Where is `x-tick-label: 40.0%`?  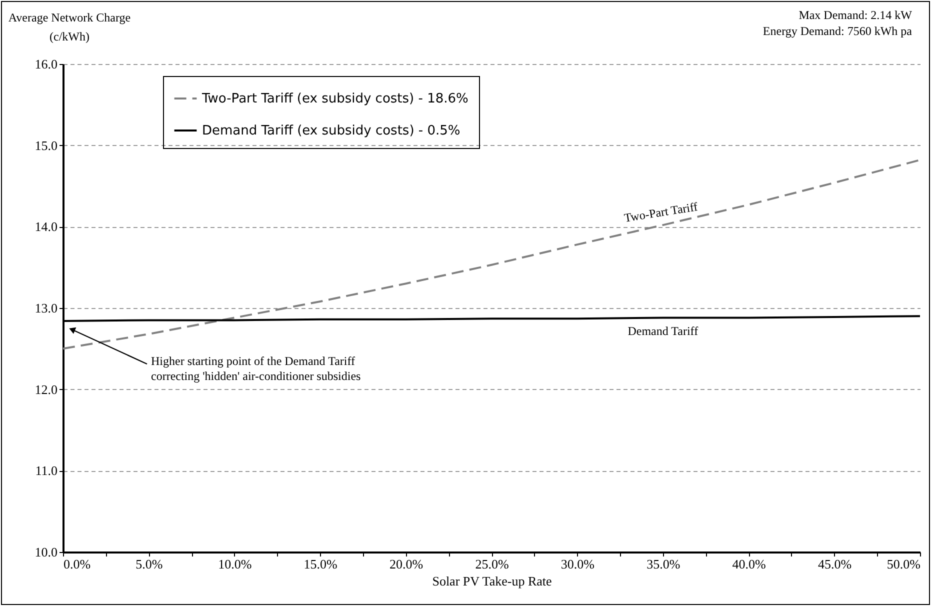 x-tick-label: 40.0% is located at coordinates (749, 564).